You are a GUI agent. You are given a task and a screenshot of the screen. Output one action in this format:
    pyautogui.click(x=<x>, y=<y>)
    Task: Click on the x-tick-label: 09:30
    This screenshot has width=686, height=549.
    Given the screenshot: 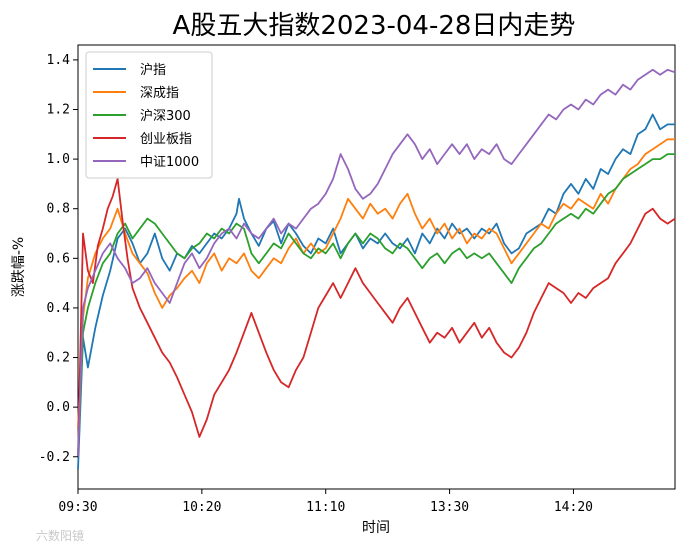 What is the action you would take?
    pyautogui.click(x=77, y=507)
    